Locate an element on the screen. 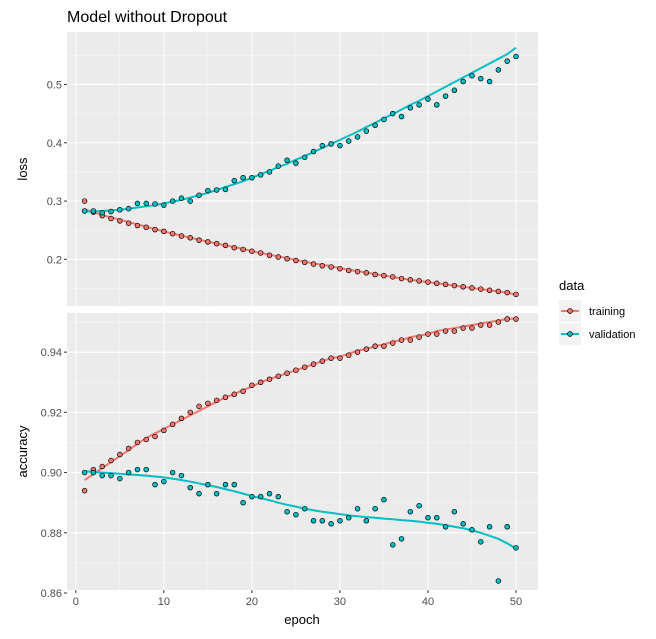  x-tick-label: 30 is located at coordinates (340, 602).